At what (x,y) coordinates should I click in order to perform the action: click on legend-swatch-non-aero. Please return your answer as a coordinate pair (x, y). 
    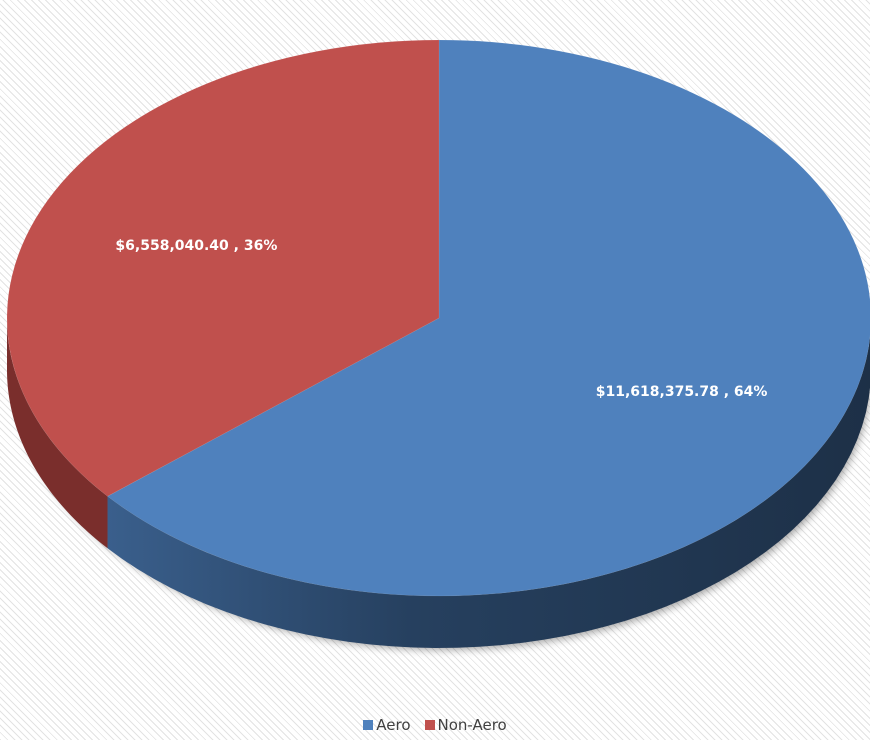
    Looking at the image, I should click on (429, 725).